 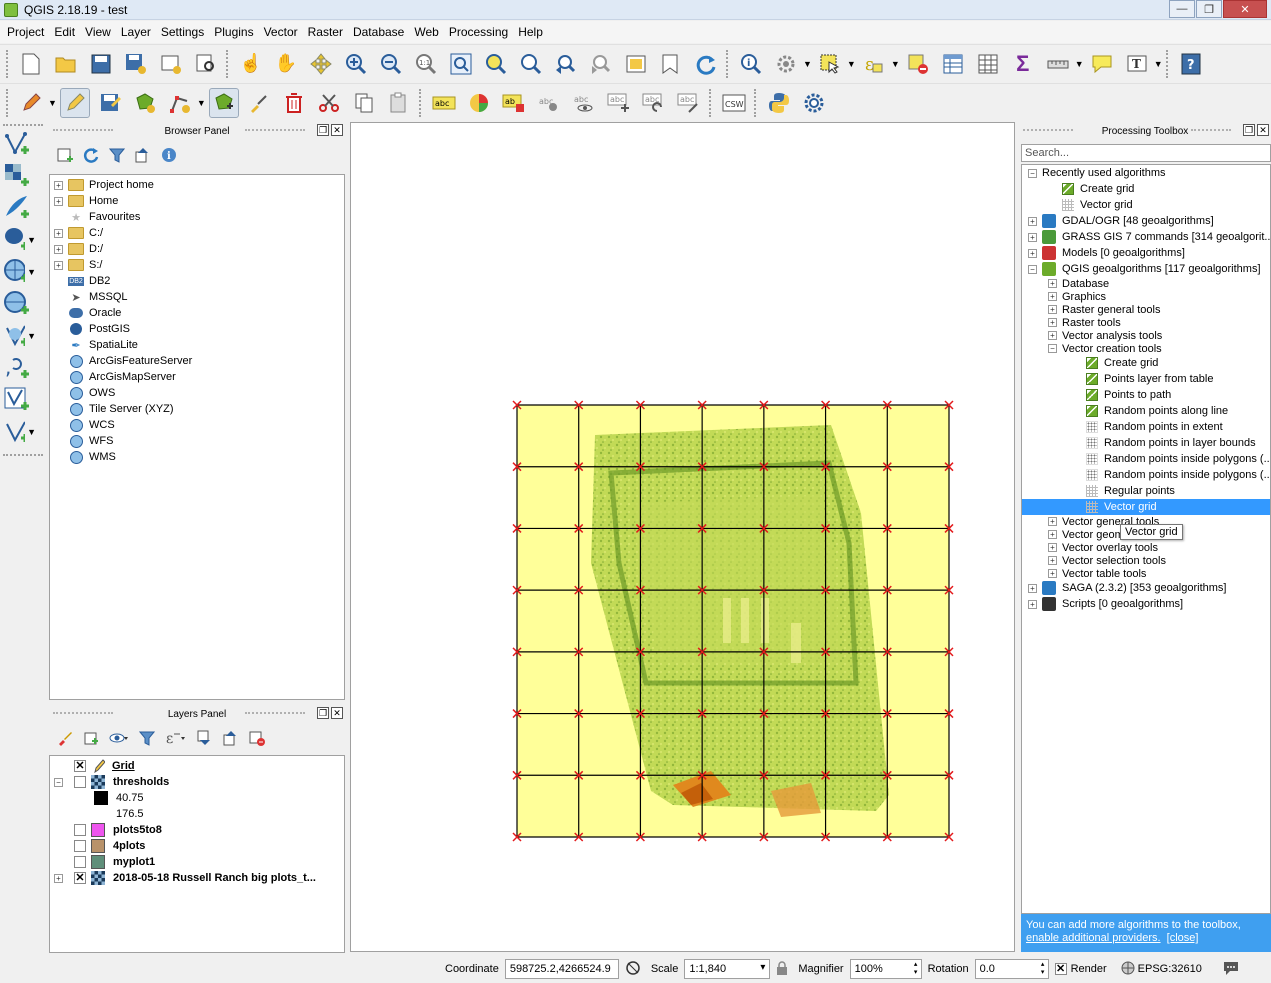 I want to click on statistics-sum-icon: Σ, so click(x=1023, y=63).